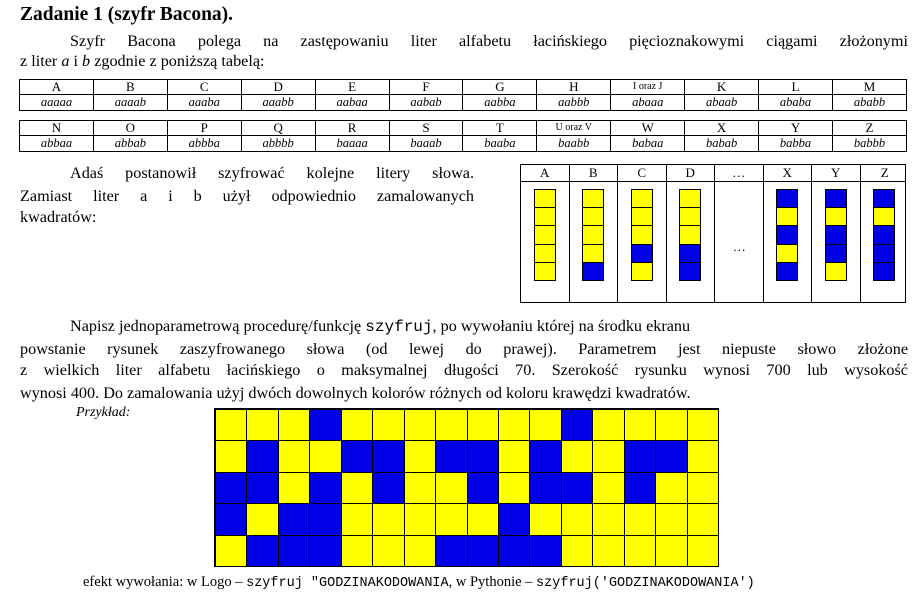 This screenshot has height=600, width=923. I want to click on cipher-code-cell: aabab, so click(426, 102).